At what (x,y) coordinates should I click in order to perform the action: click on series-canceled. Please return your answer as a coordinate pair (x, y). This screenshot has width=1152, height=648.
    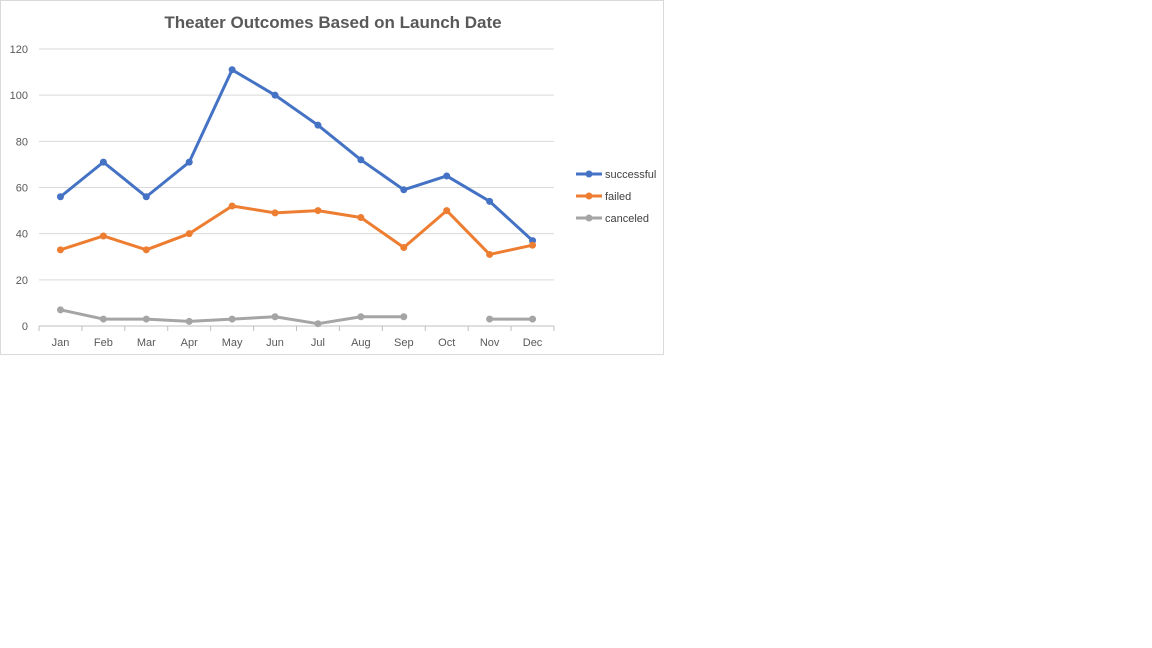
    Looking at the image, I should click on (296, 317).